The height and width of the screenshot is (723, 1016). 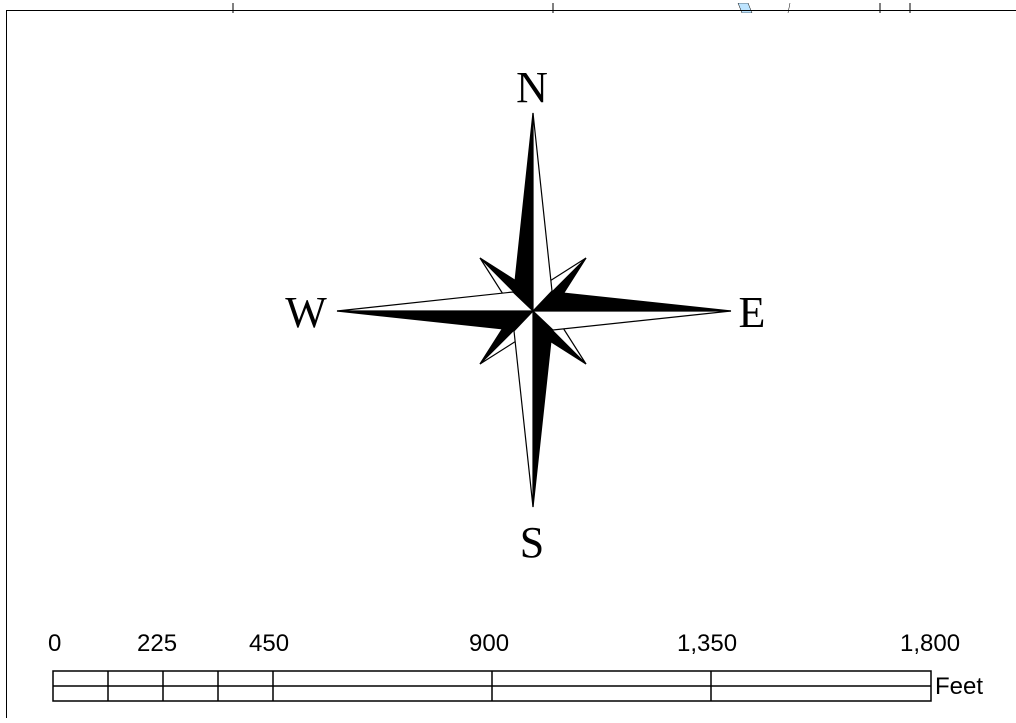 I want to click on scale-label-1350: 1,350, so click(x=707, y=643).